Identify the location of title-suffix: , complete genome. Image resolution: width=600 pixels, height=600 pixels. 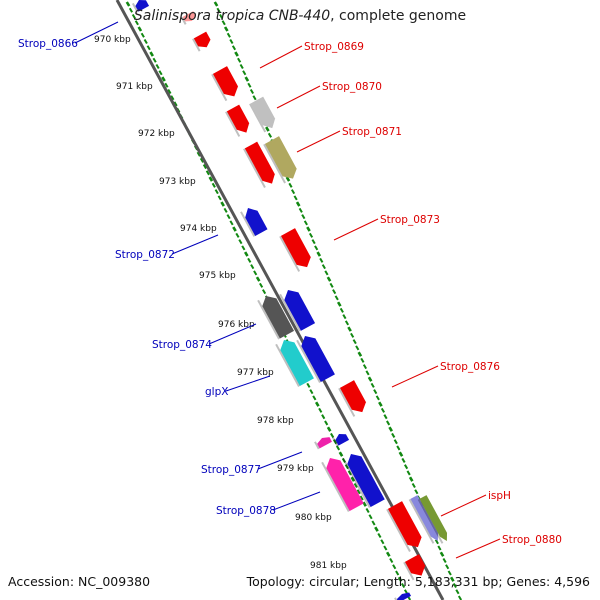
(398, 16).